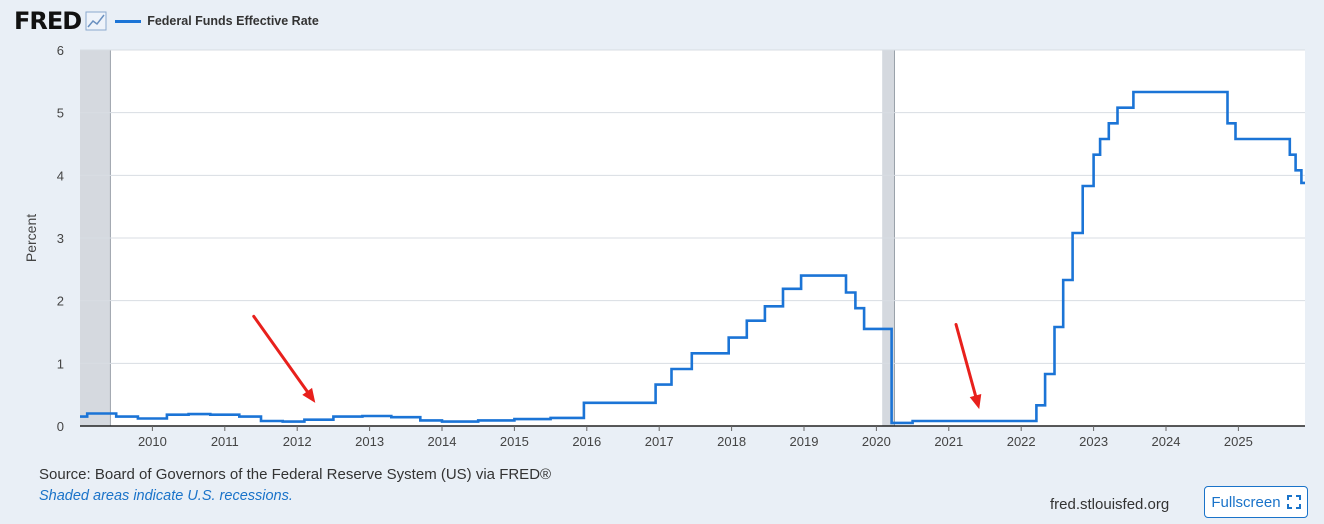 Image resolution: width=1324 pixels, height=524 pixels. I want to click on y-tick-label: 4, so click(60, 175).